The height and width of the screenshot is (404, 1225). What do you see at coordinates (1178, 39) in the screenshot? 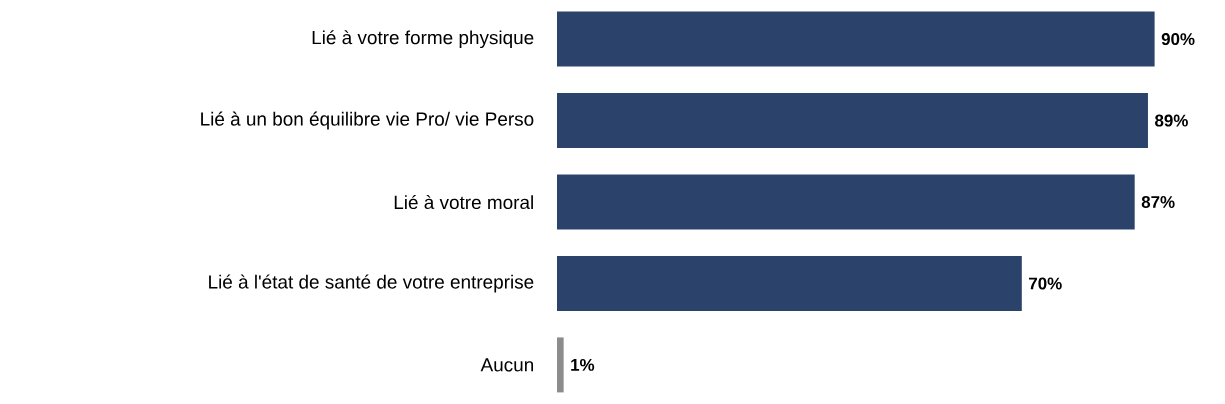
I see `data-label: 90%` at bounding box center [1178, 39].